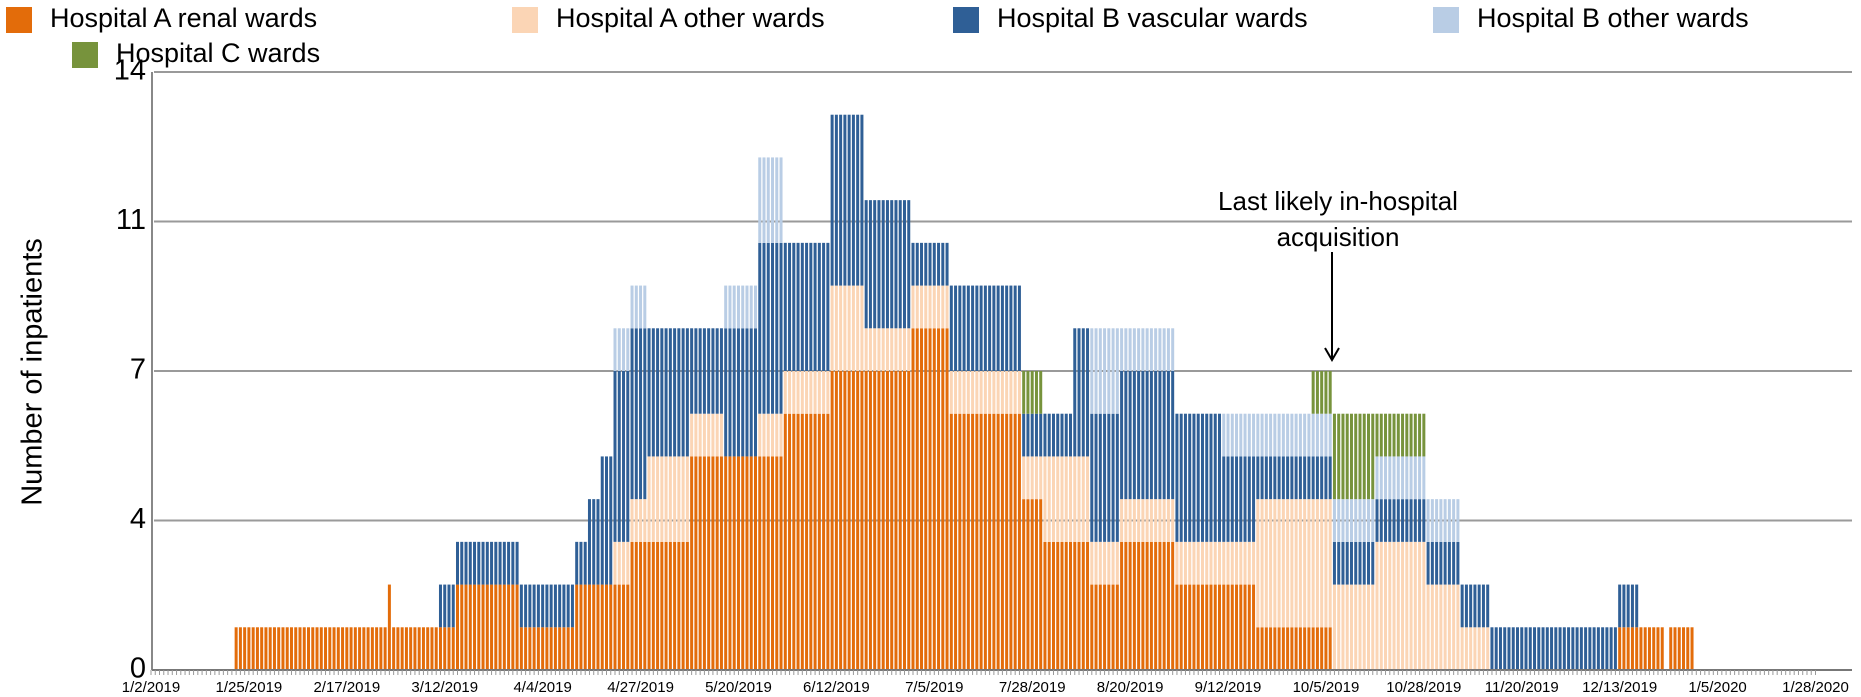 This screenshot has height=697, width=1861. What do you see at coordinates (542, 687) in the screenshot?
I see `x-tick-label: 4/4/2019` at bounding box center [542, 687].